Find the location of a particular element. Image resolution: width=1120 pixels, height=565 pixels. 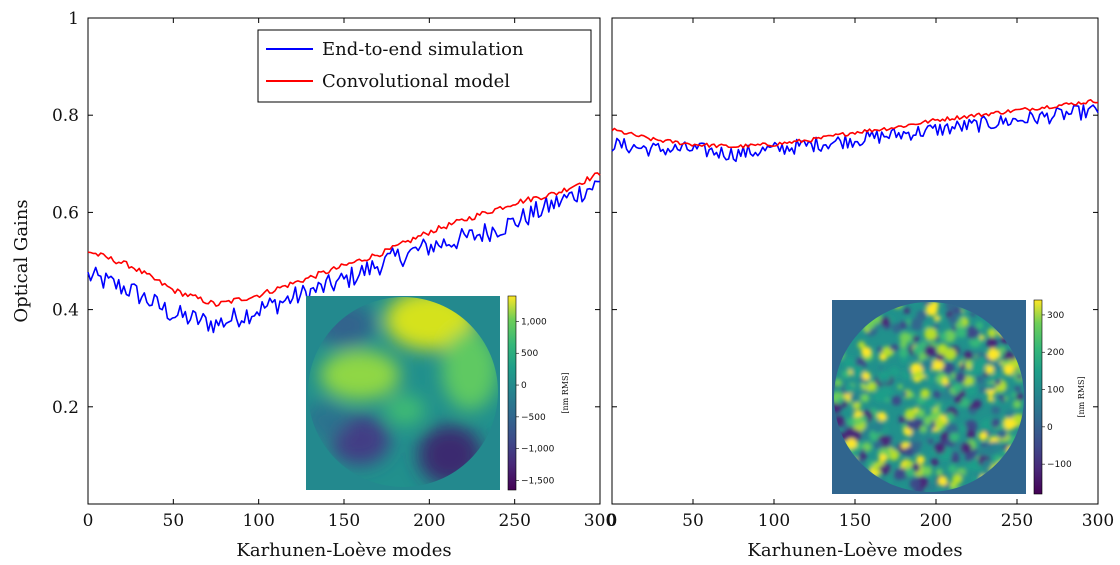

y-tick-label: 0.2 is located at coordinates (65, 408).